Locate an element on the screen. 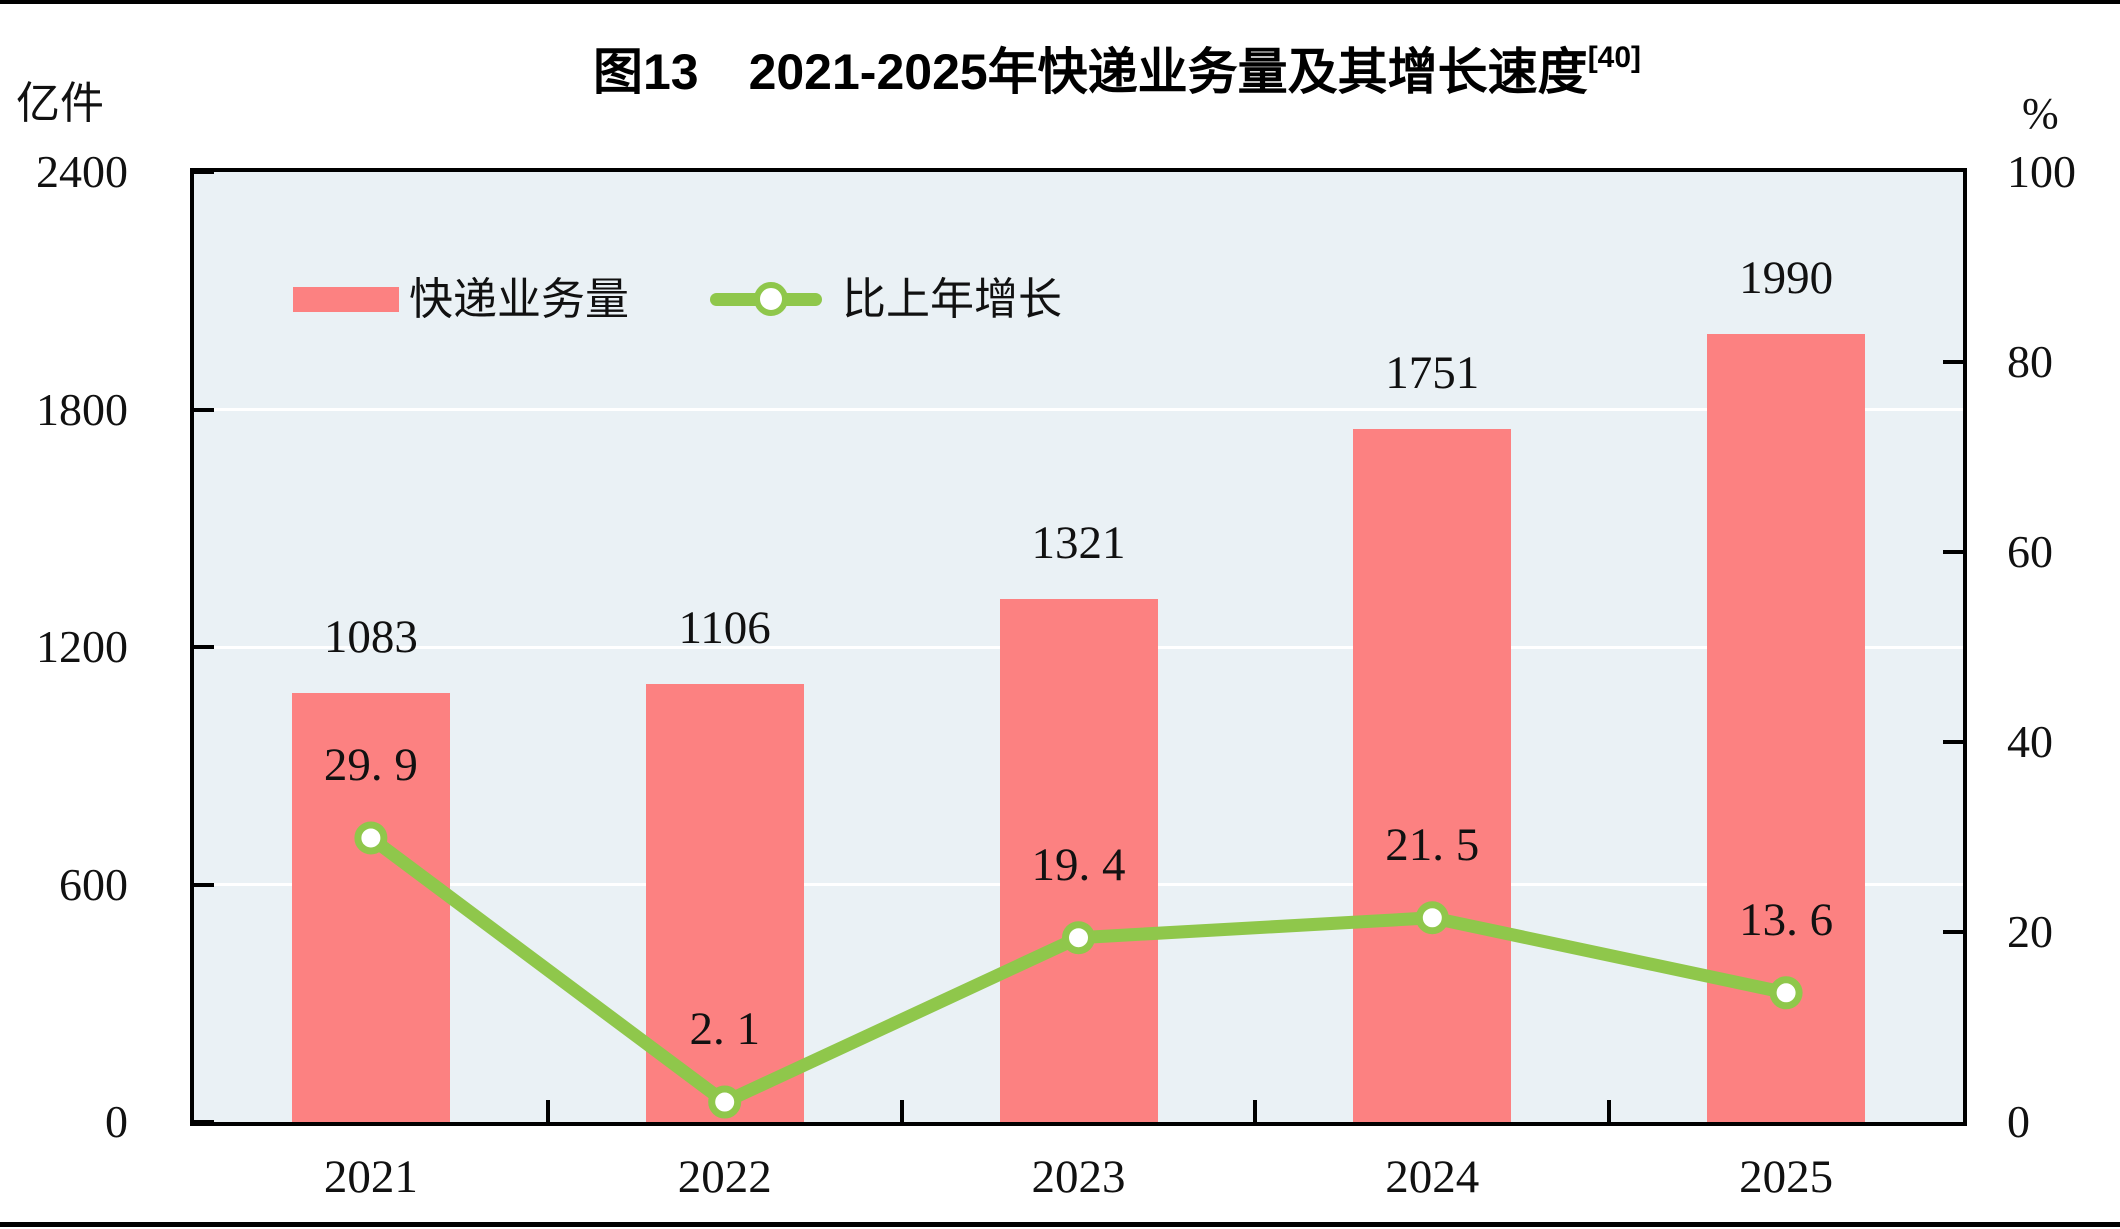 This screenshot has height=1229, width=2120. left-axis-label-2400: 2400 is located at coordinates (82, 171).